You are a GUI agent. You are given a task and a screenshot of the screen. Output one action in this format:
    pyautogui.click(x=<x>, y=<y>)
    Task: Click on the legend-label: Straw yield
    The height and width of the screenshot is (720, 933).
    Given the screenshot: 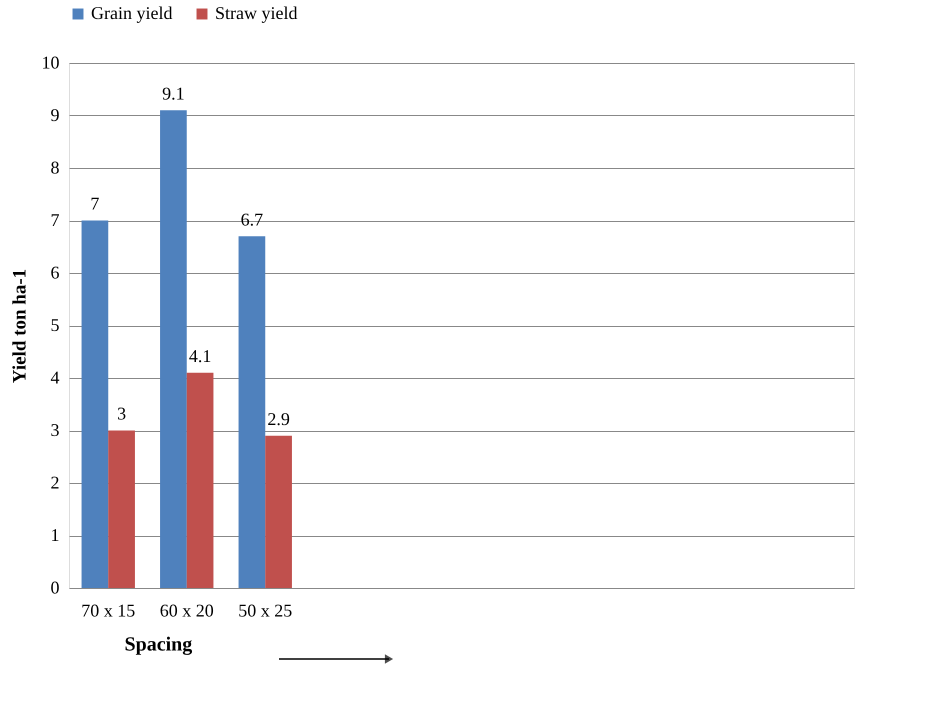 What is the action you would take?
    pyautogui.click(x=256, y=13)
    